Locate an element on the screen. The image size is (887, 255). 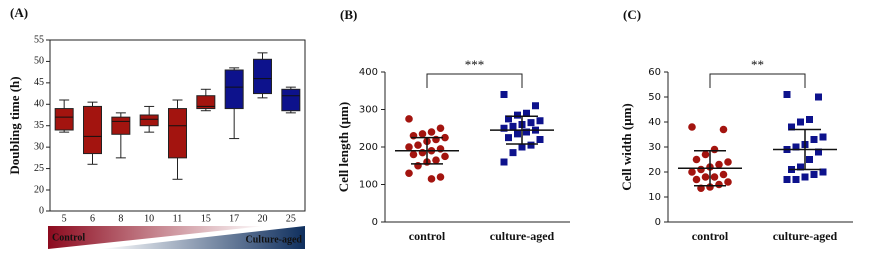
y-tick-label: 50 is located at coordinates (39, 61).